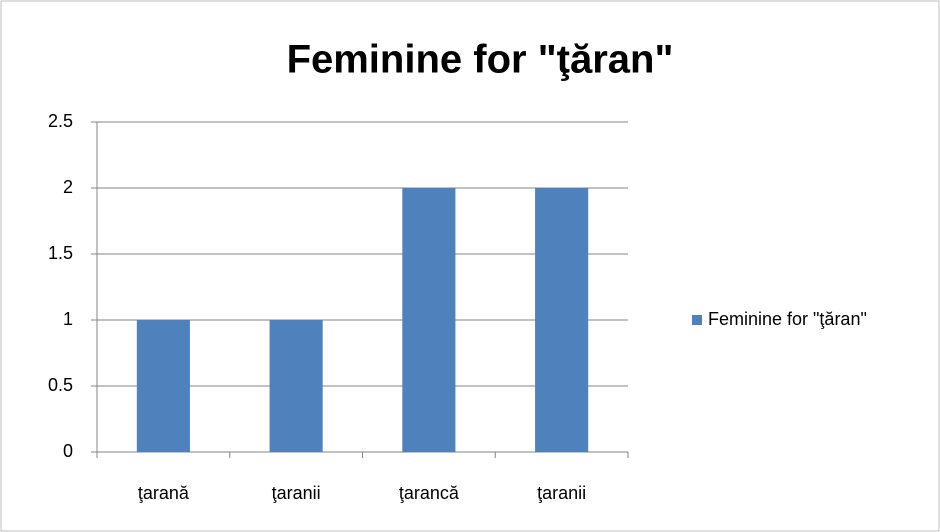 Image resolution: width=940 pixels, height=532 pixels. Describe the element at coordinates (164, 493) in the screenshot. I see `x-tick-label: ţarană` at that location.